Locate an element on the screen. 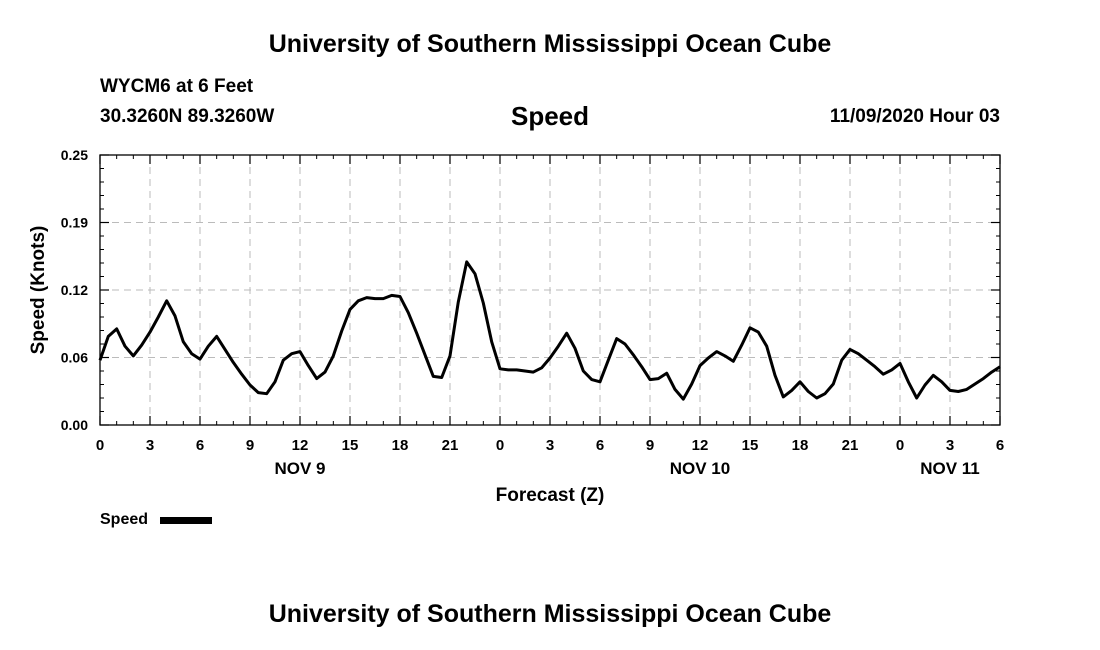 Image resolution: width=1100 pixels, height=650 pixels. y-tick-label: 0.25 is located at coordinates (74, 155).